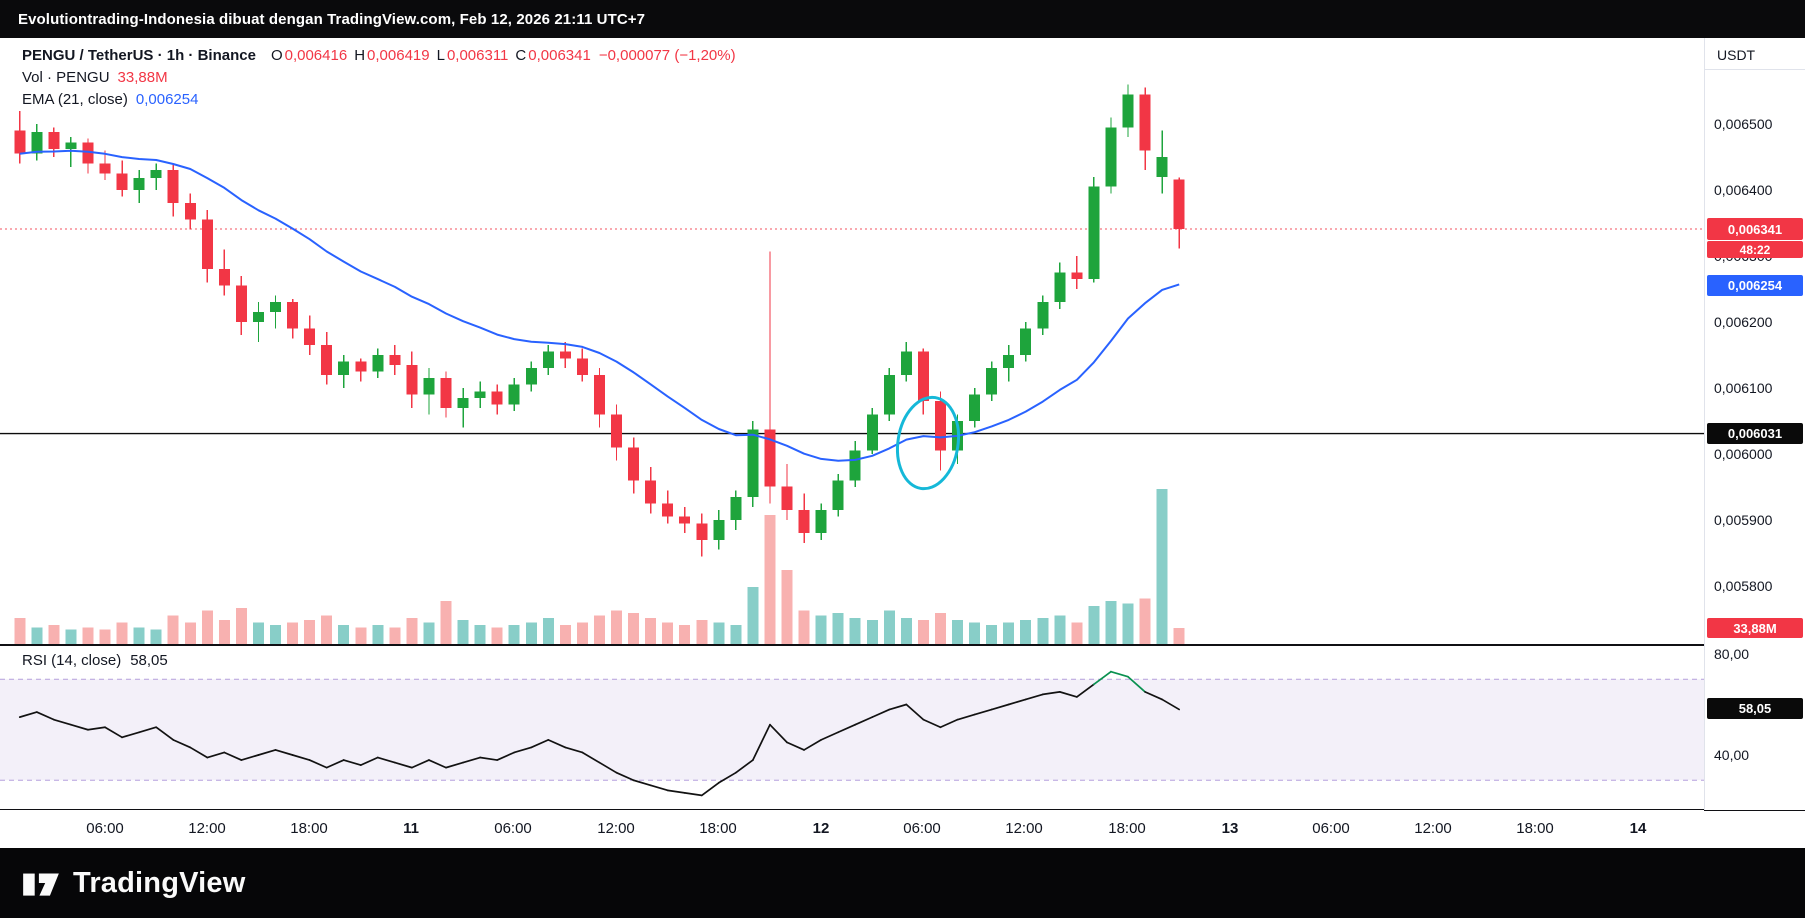 The height and width of the screenshot is (918, 1805). What do you see at coordinates (142, 77) in the screenshot?
I see `volume-value: 33,88M` at bounding box center [142, 77].